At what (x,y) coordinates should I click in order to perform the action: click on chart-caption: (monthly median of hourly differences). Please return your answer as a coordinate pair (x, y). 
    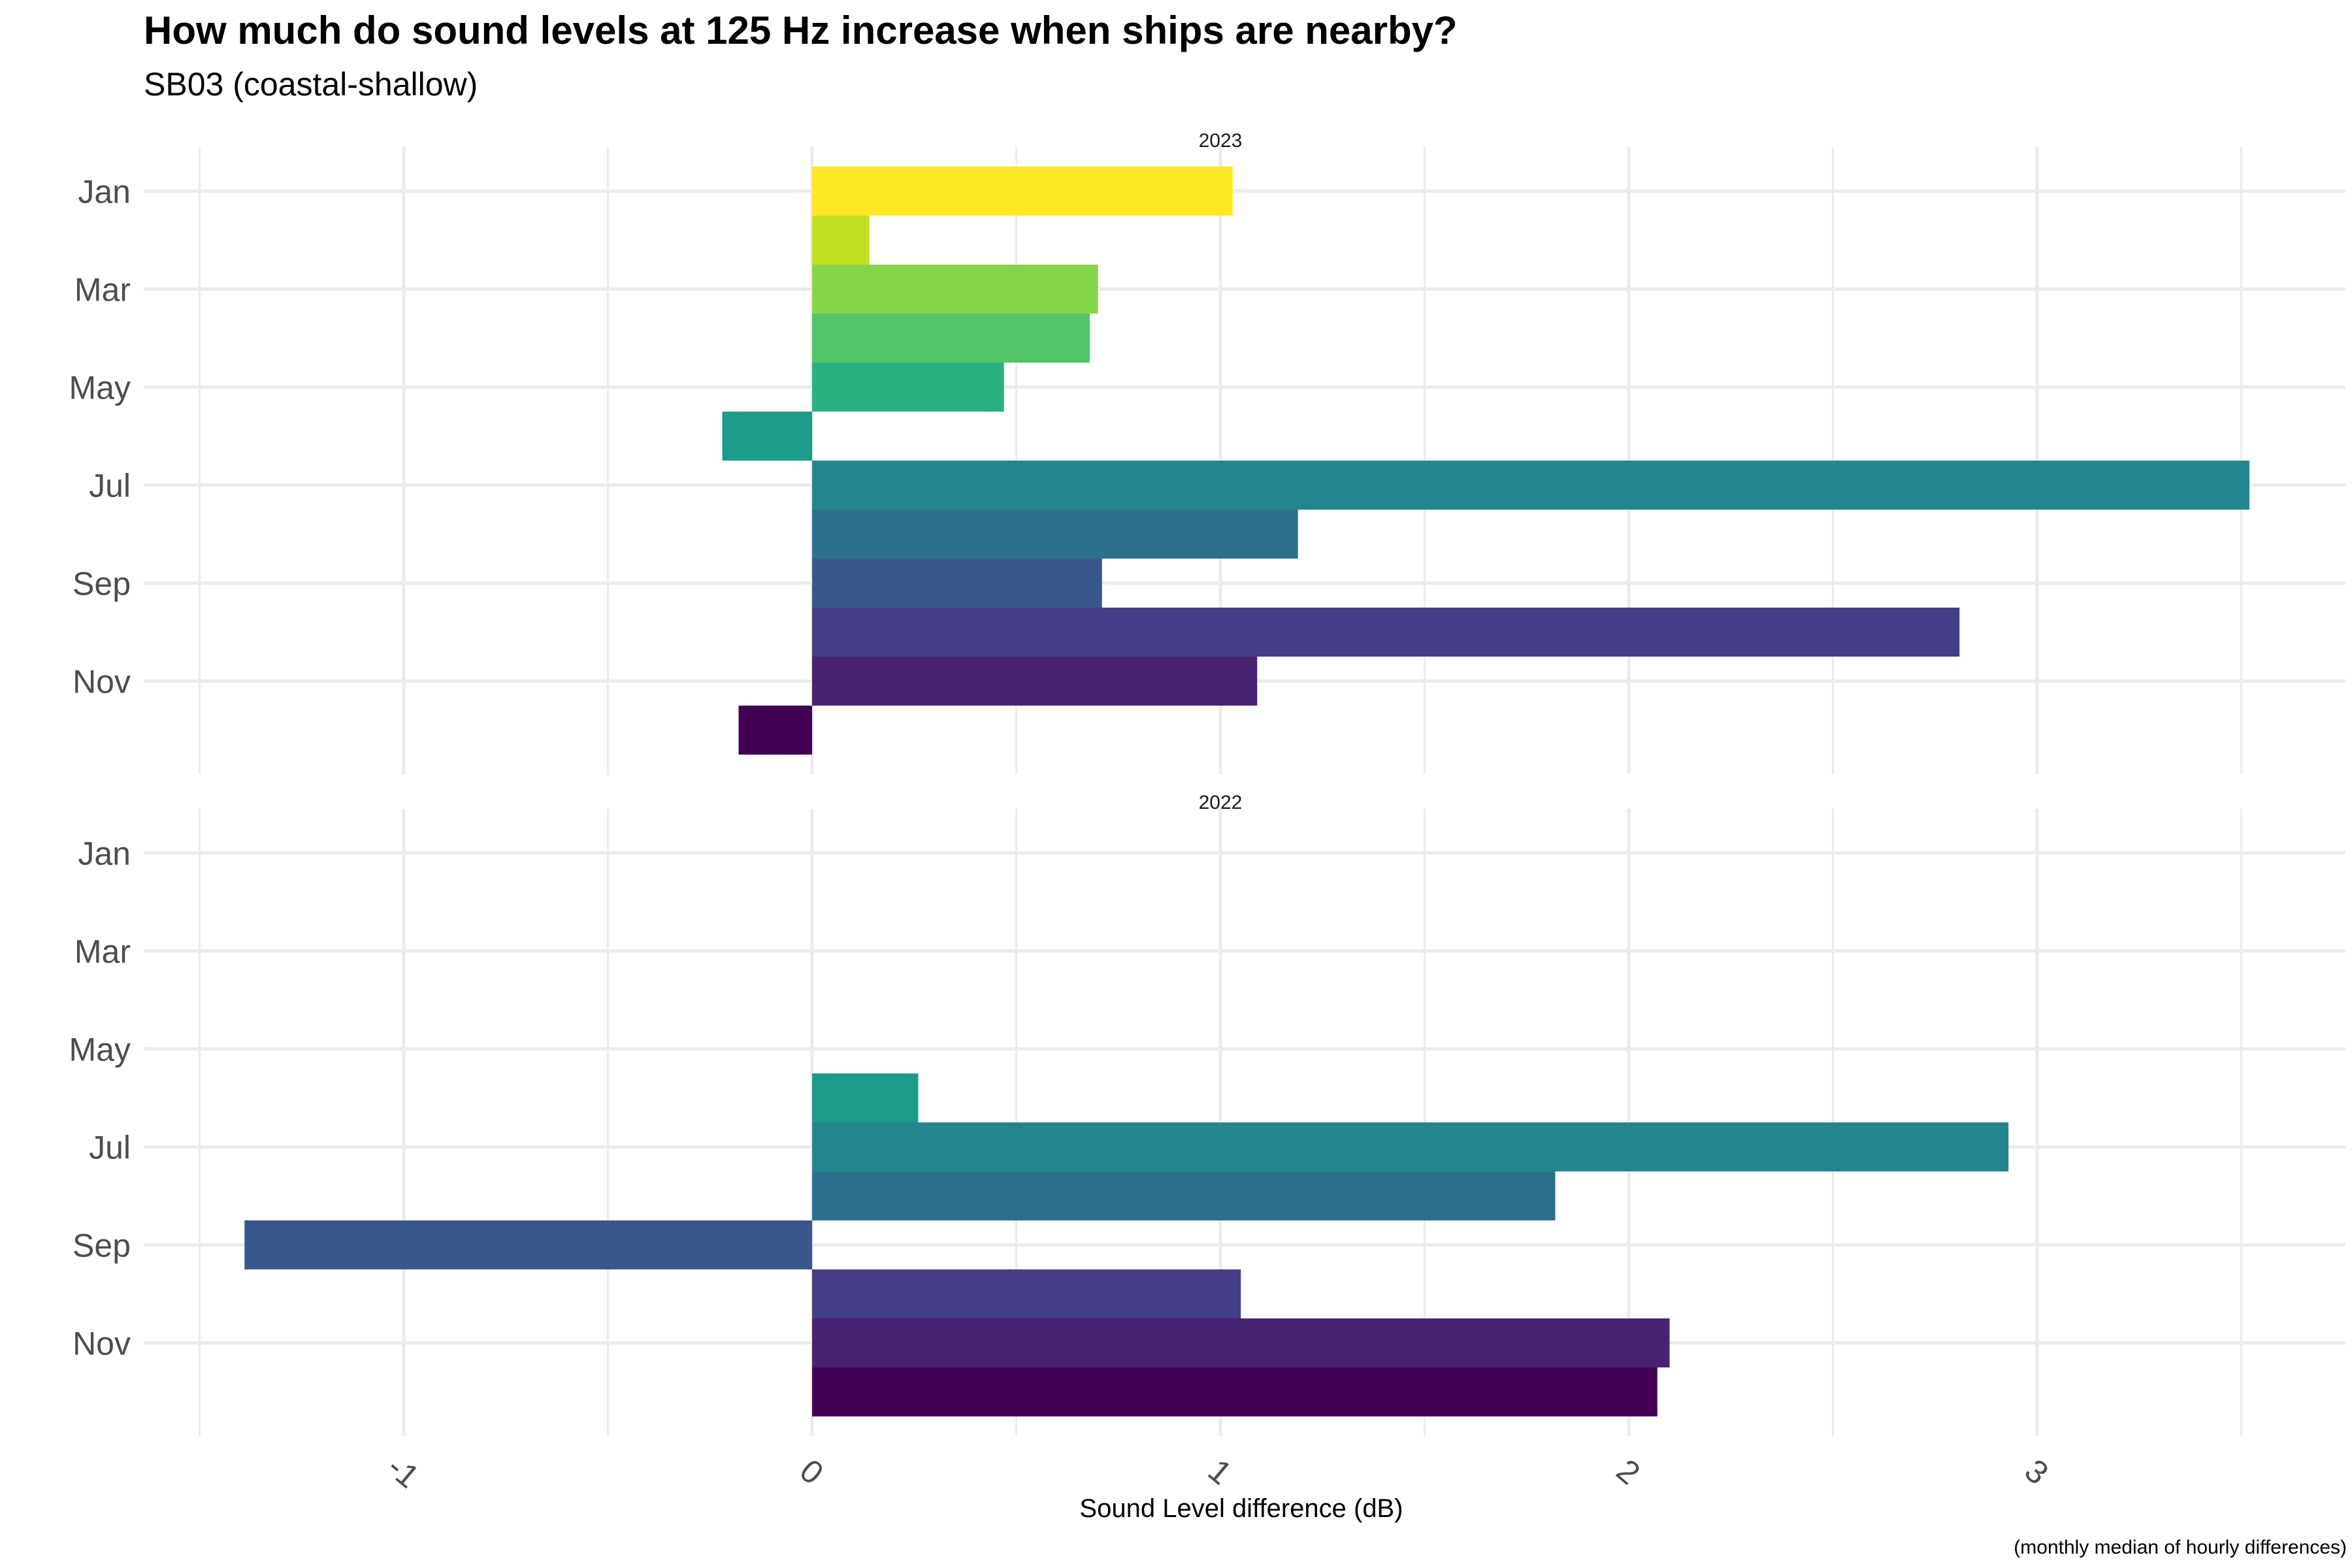
    Looking at the image, I should click on (2180, 1547).